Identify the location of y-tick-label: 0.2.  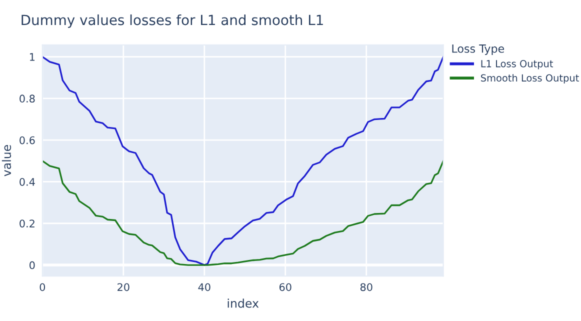
(27, 224).